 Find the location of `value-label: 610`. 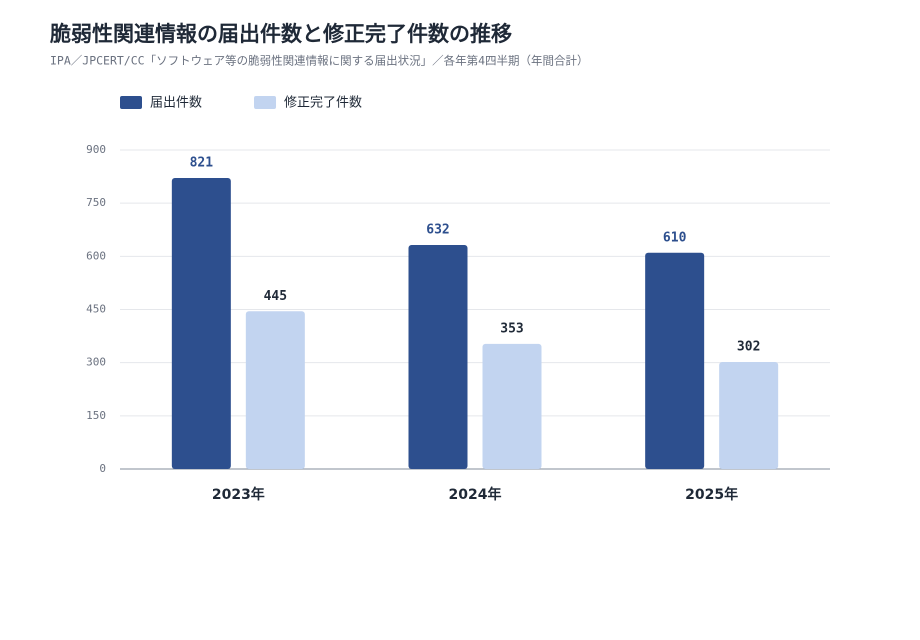

value-label: 610 is located at coordinates (675, 237).